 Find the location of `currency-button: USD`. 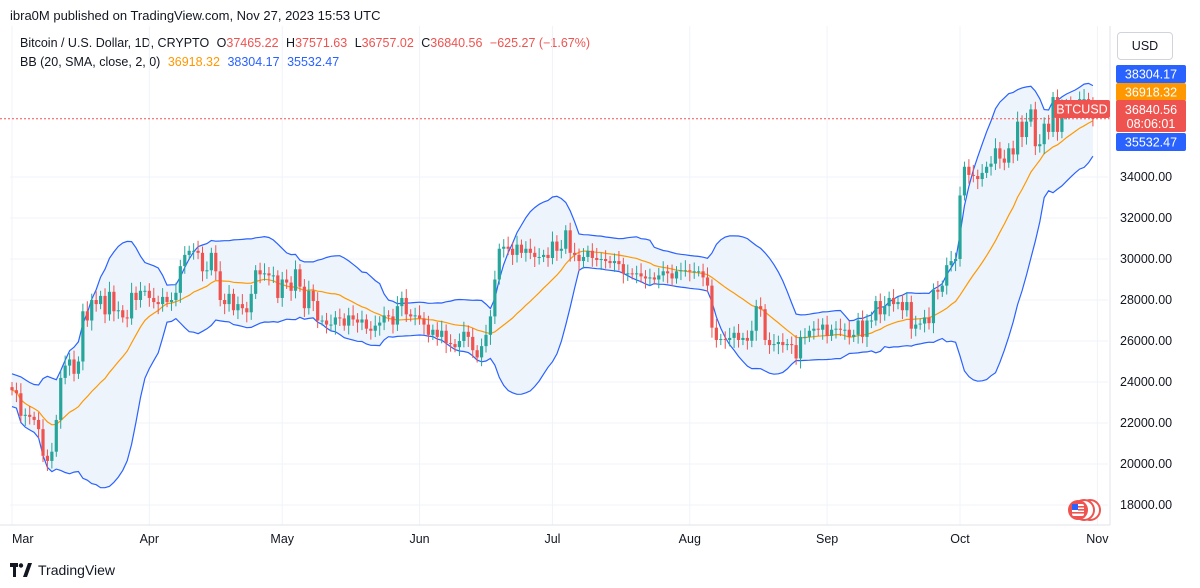

currency-button: USD is located at coordinates (1145, 46).